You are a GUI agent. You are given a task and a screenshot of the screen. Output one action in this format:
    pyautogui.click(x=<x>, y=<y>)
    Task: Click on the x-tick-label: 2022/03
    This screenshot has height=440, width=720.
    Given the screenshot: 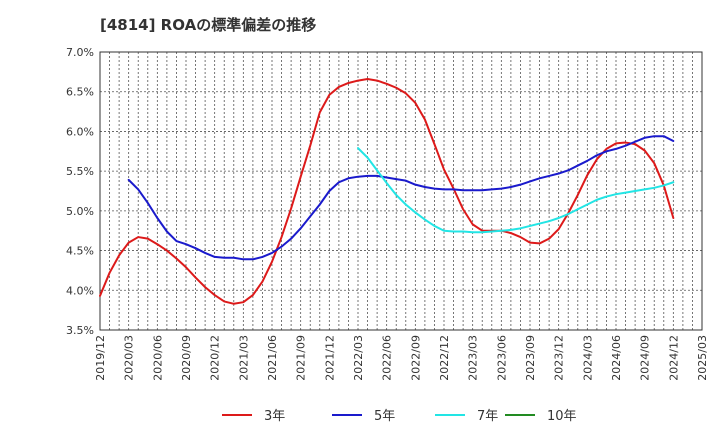 What is the action you would take?
    pyautogui.click(x=358, y=358)
    